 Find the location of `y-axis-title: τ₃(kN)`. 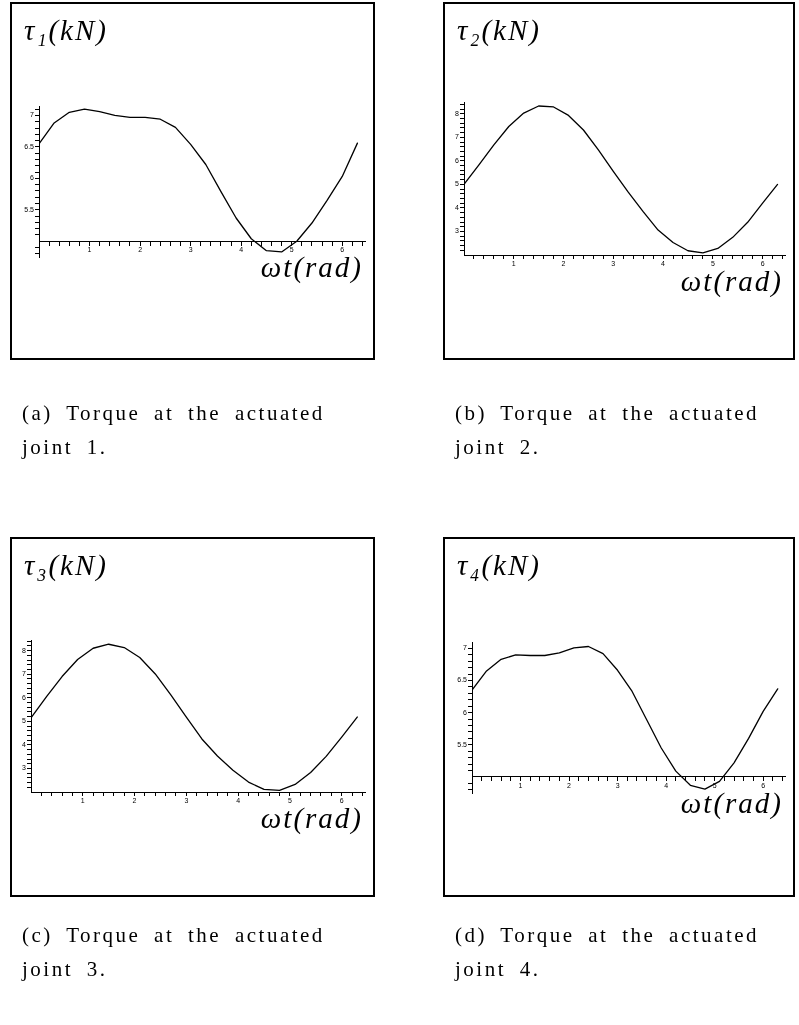

y-axis-title: τ₃(kN) is located at coordinates (66, 565).